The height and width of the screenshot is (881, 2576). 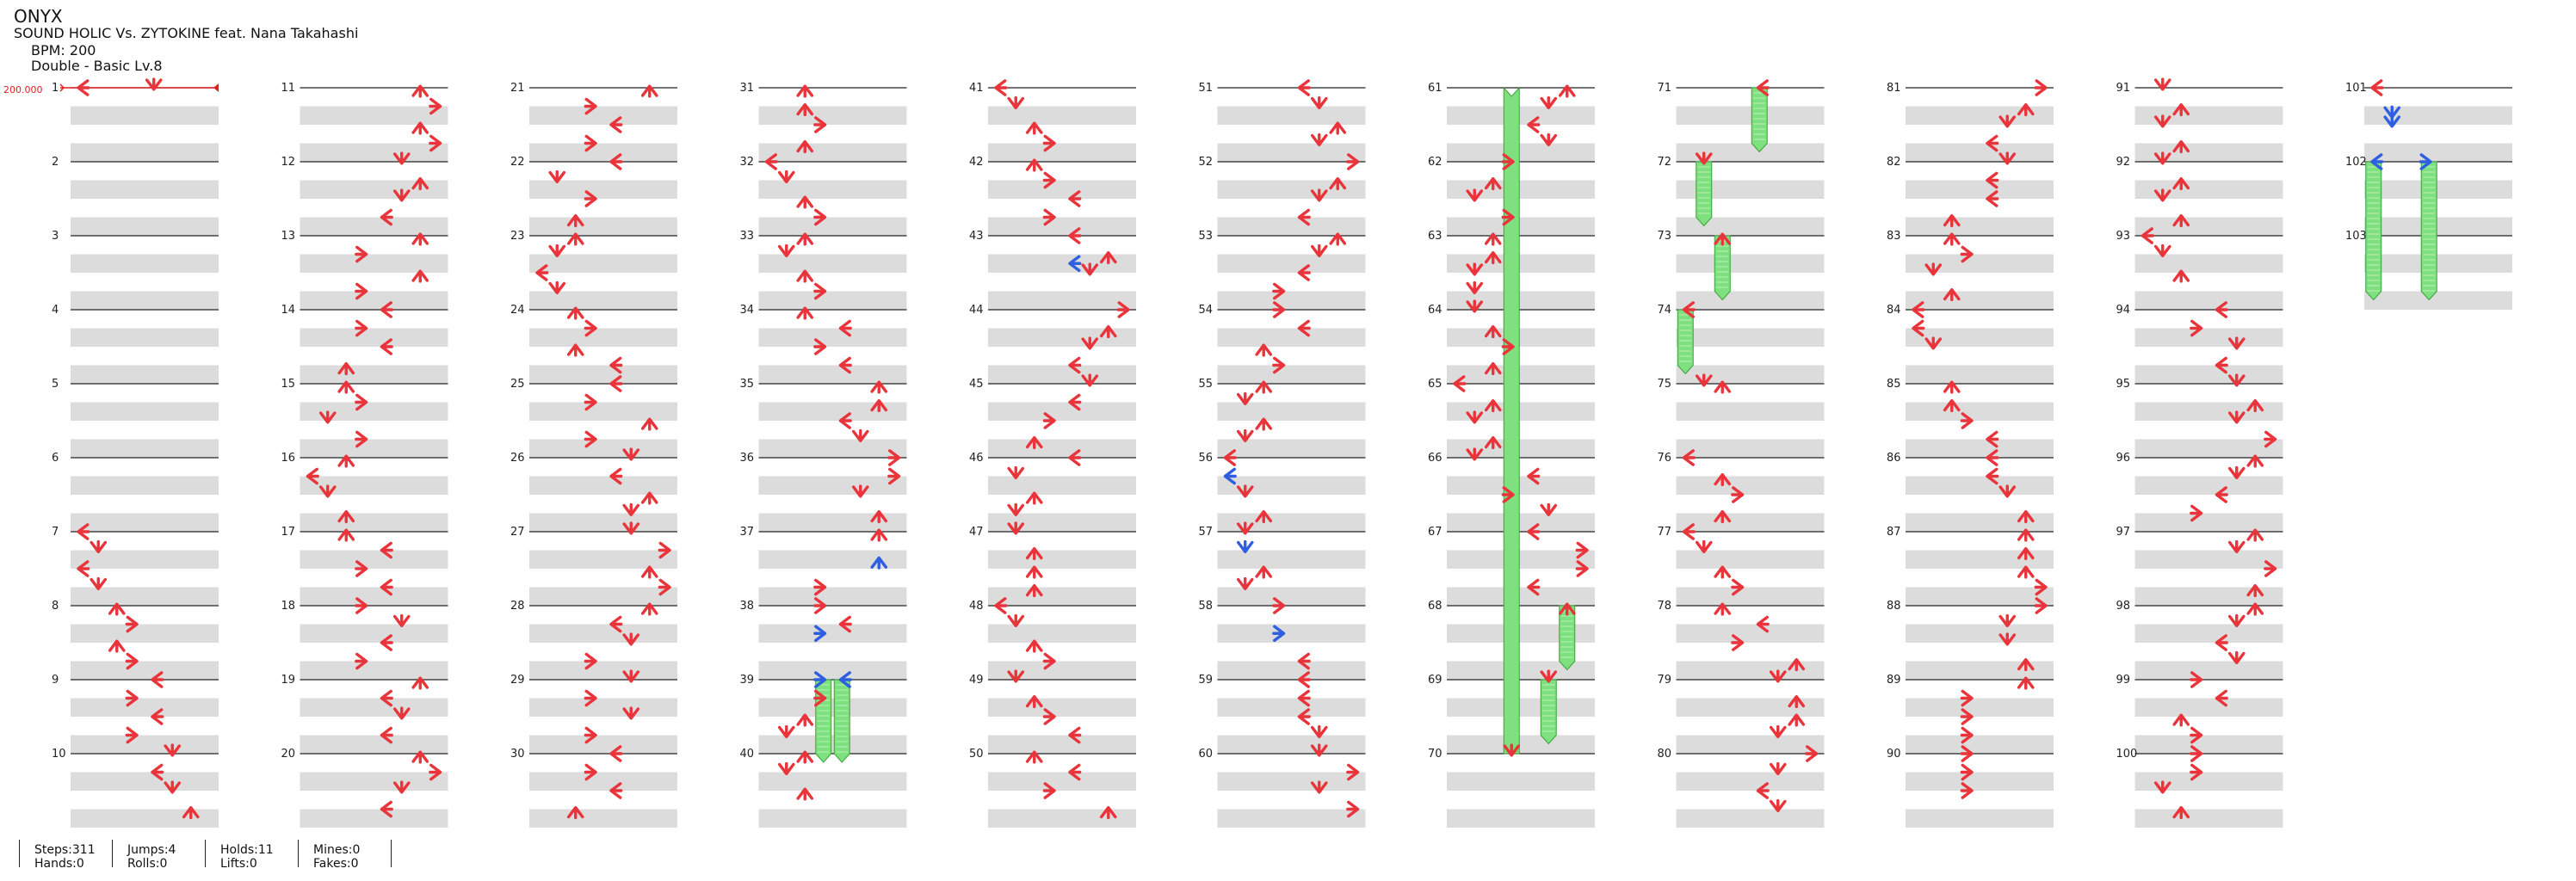 What do you see at coordinates (247, 850) in the screenshot?
I see `stat-holds: Holds:11` at bounding box center [247, 850].